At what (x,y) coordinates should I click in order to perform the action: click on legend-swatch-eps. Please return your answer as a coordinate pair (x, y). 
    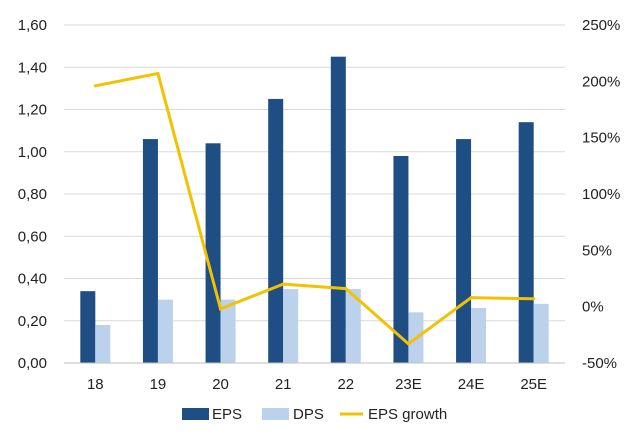
    Looking at the image, I should click on (195, 414).